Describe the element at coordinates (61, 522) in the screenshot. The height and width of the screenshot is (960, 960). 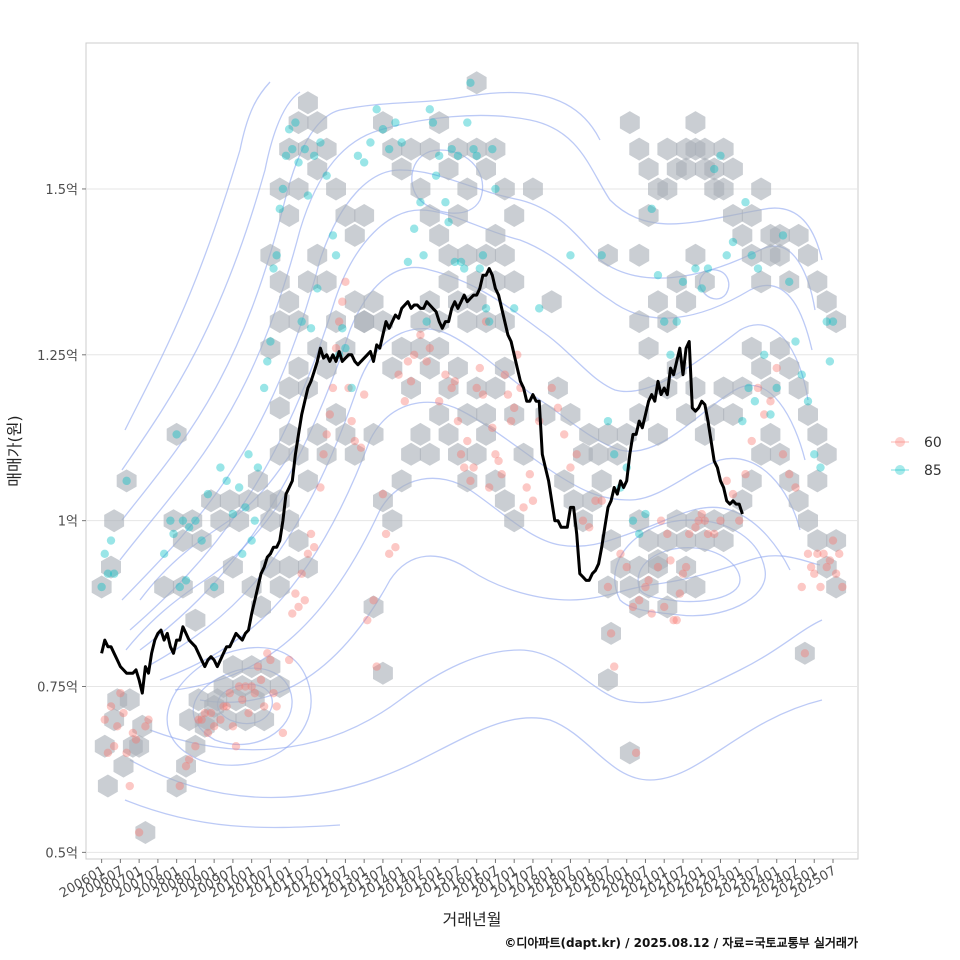
I see `y-axis: 0.5억 0.75억 1억 1.25억 1.5억` at that location.